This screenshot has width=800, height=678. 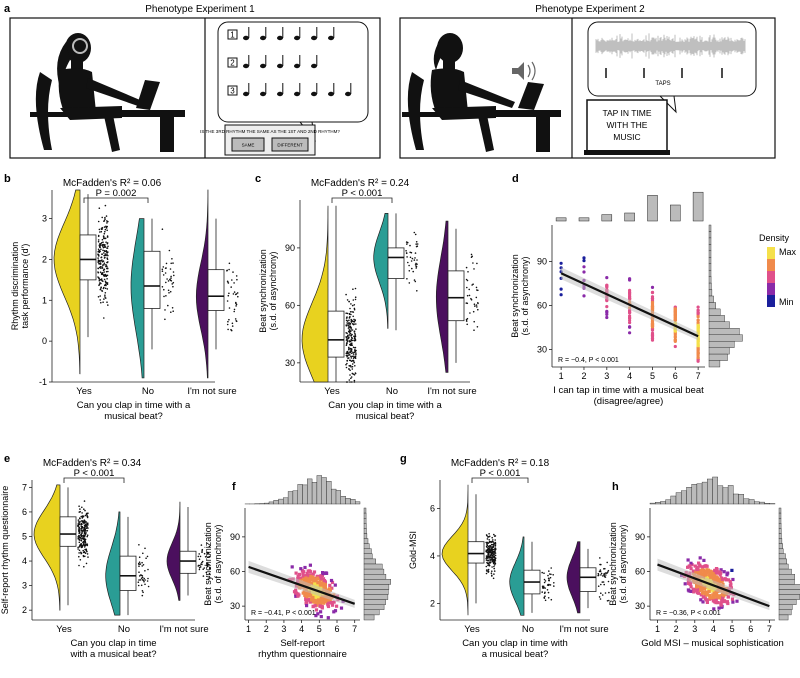 I want to click on speaker-icon, so click(x=524, y=71).